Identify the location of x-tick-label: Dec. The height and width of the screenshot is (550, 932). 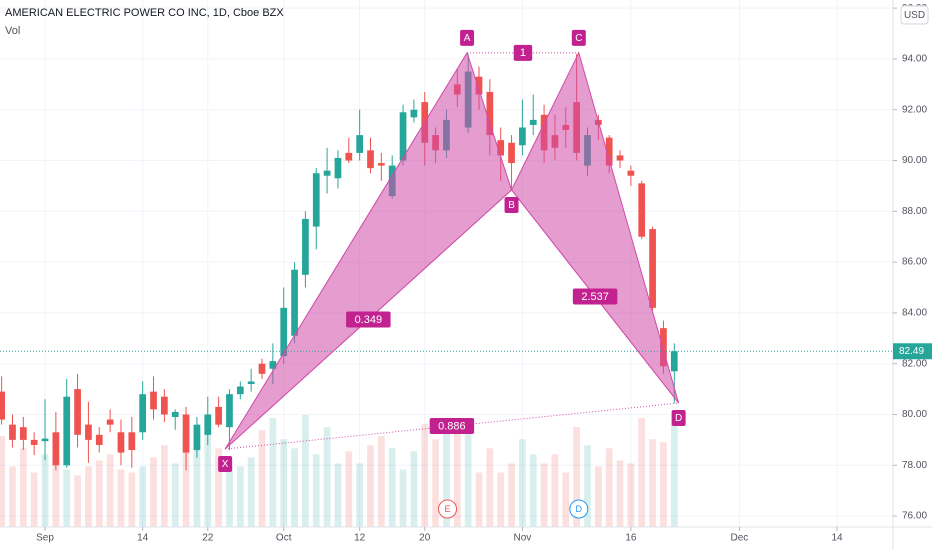
(739, 538).